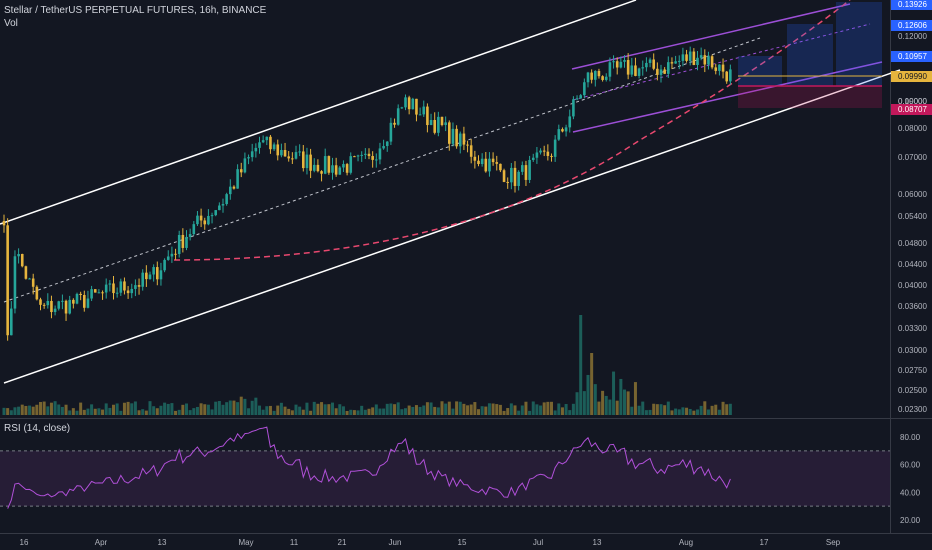  Describe the element at coordinates (24, 542) in the screenshot. I see `time-tick-label: 16` at that location.